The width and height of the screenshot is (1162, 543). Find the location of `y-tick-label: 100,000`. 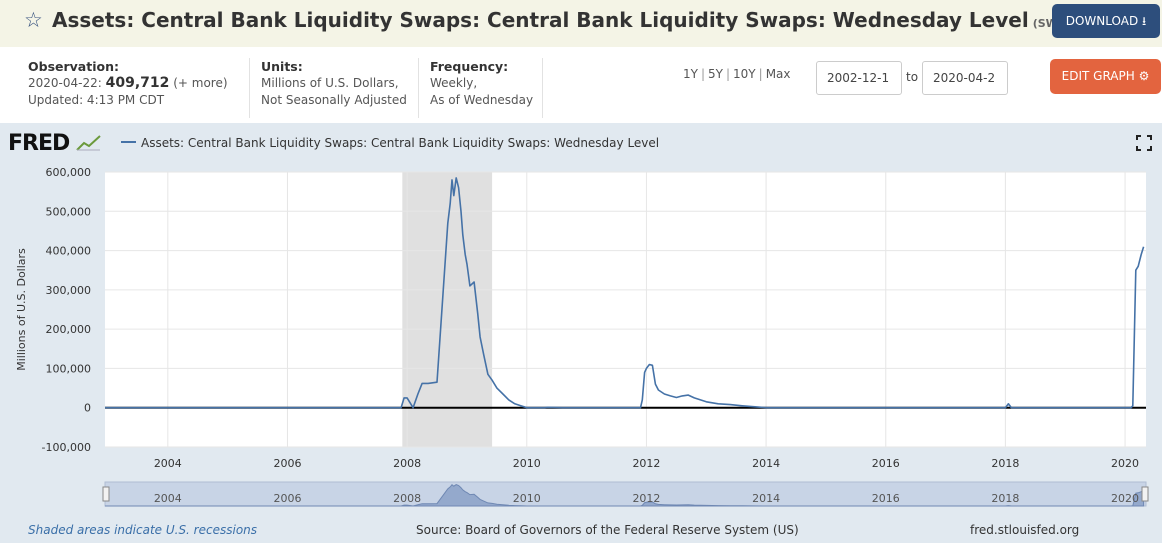

y-tick-label: 100,000 is located at coordinates (69, 368).